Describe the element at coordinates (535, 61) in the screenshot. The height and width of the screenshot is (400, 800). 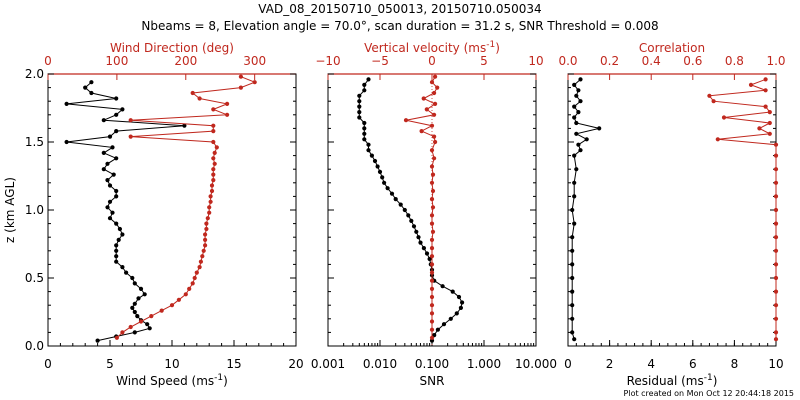
I see `top-tick-label: 10` at that location.